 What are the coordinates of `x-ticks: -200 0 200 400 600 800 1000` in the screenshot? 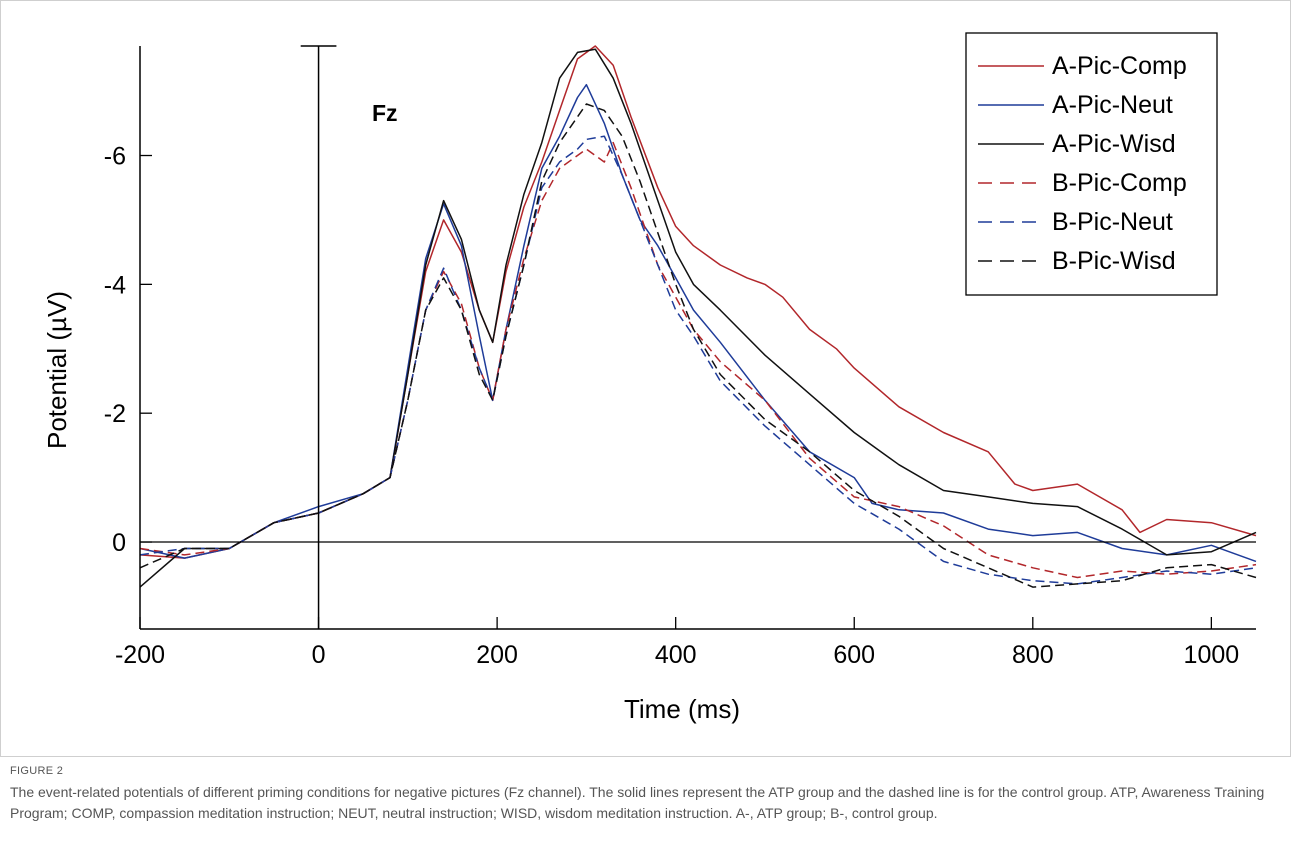 It's located at (677, 643).